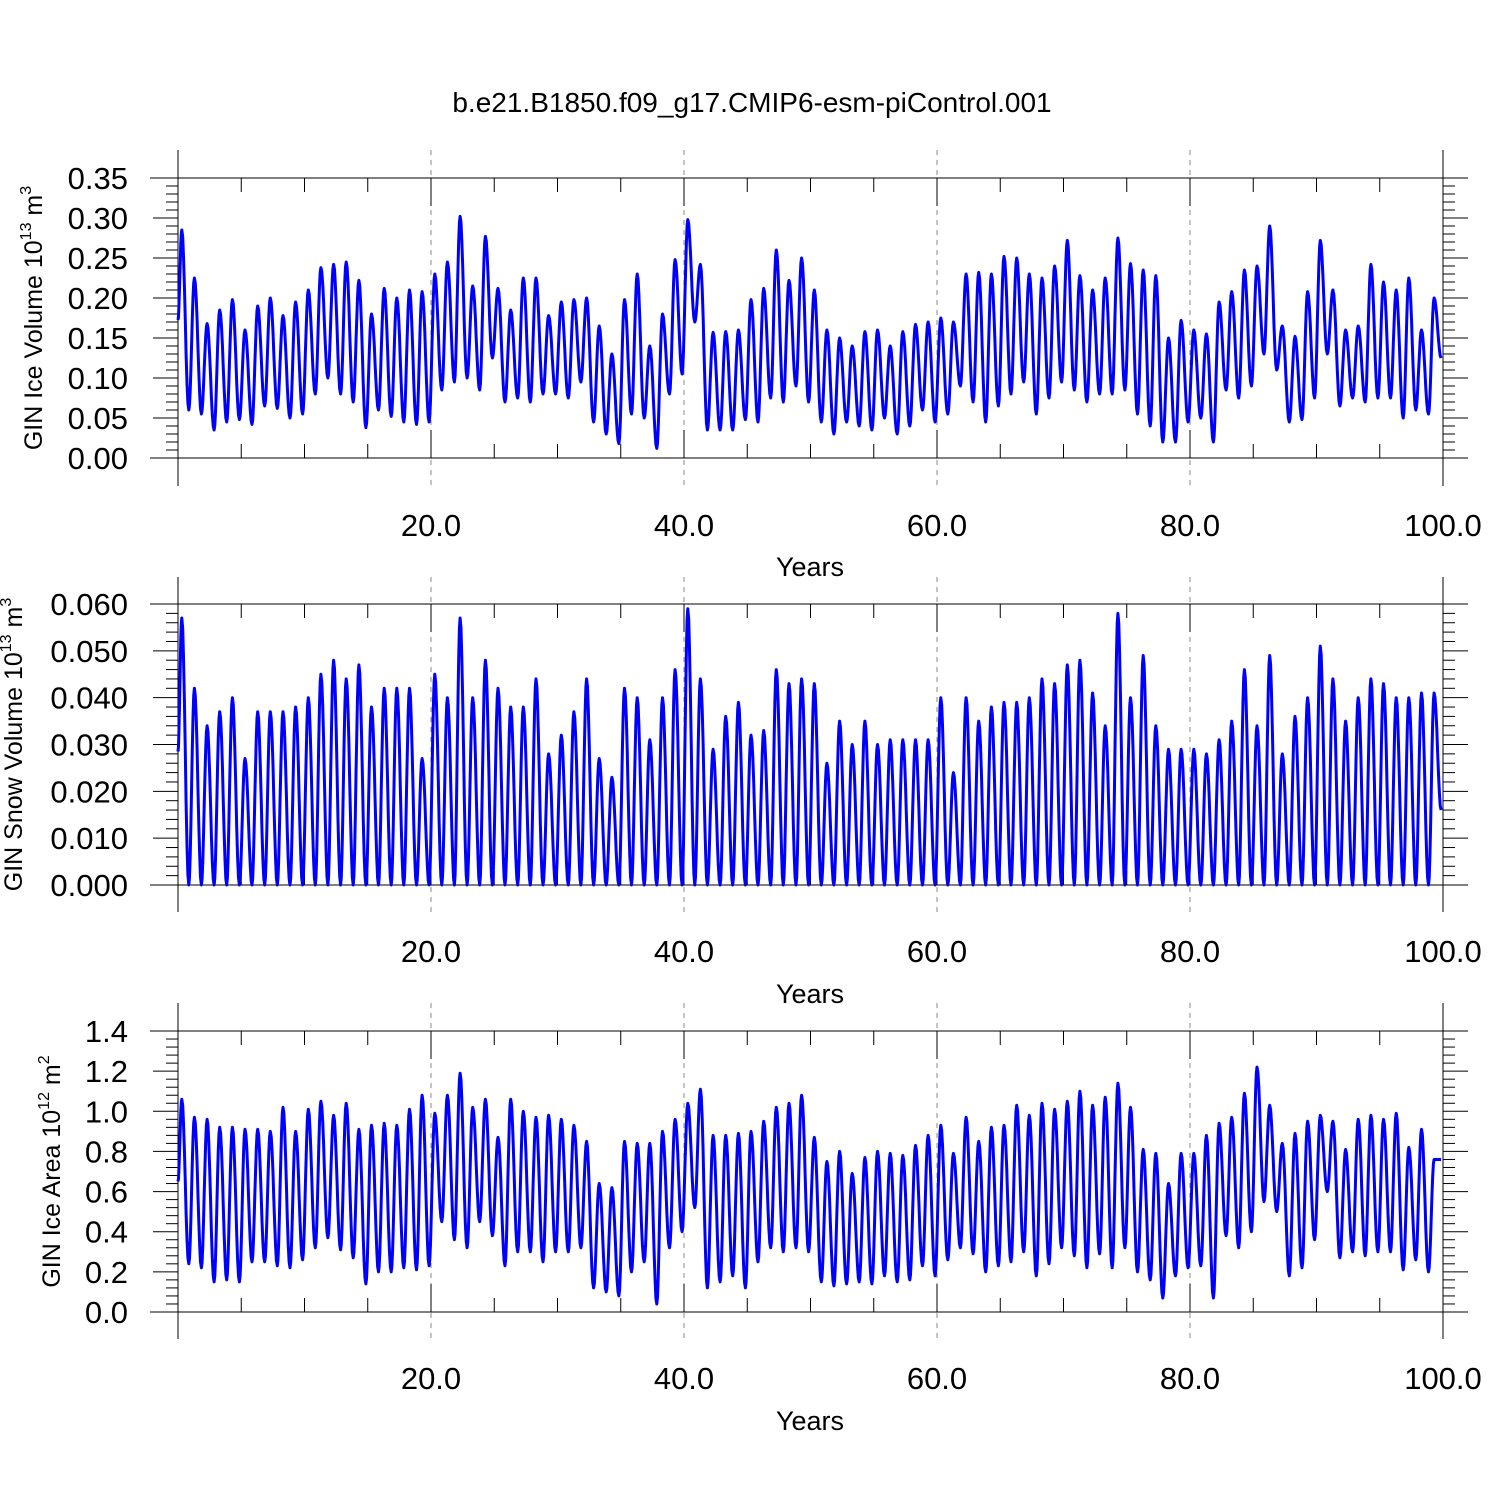  Describe the element at coordinates (106, 1312) in the screenshot. I see `y-tick-label: 0.0` at that location.